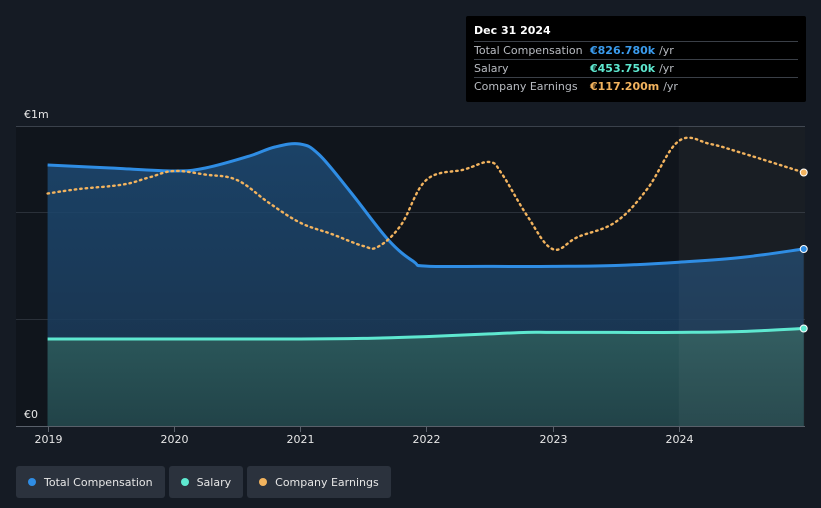 This screenshot has width=821, height=508. I want to click on legend-item-total-compensation: Total Compensation, so click(90, 482).